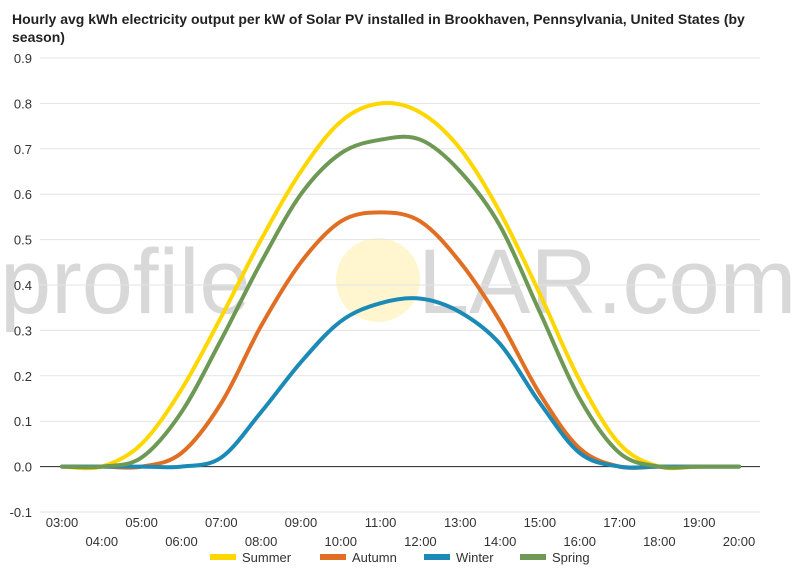 The image size is (800, 570). What do you see at coordinates (23, 194) in the screenshot?
I see `y-tick-label: 0.6` at bounding box center [23, 194].